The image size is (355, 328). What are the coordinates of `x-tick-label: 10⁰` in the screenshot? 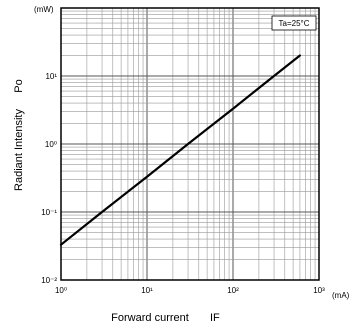 It's located at (61, 290).